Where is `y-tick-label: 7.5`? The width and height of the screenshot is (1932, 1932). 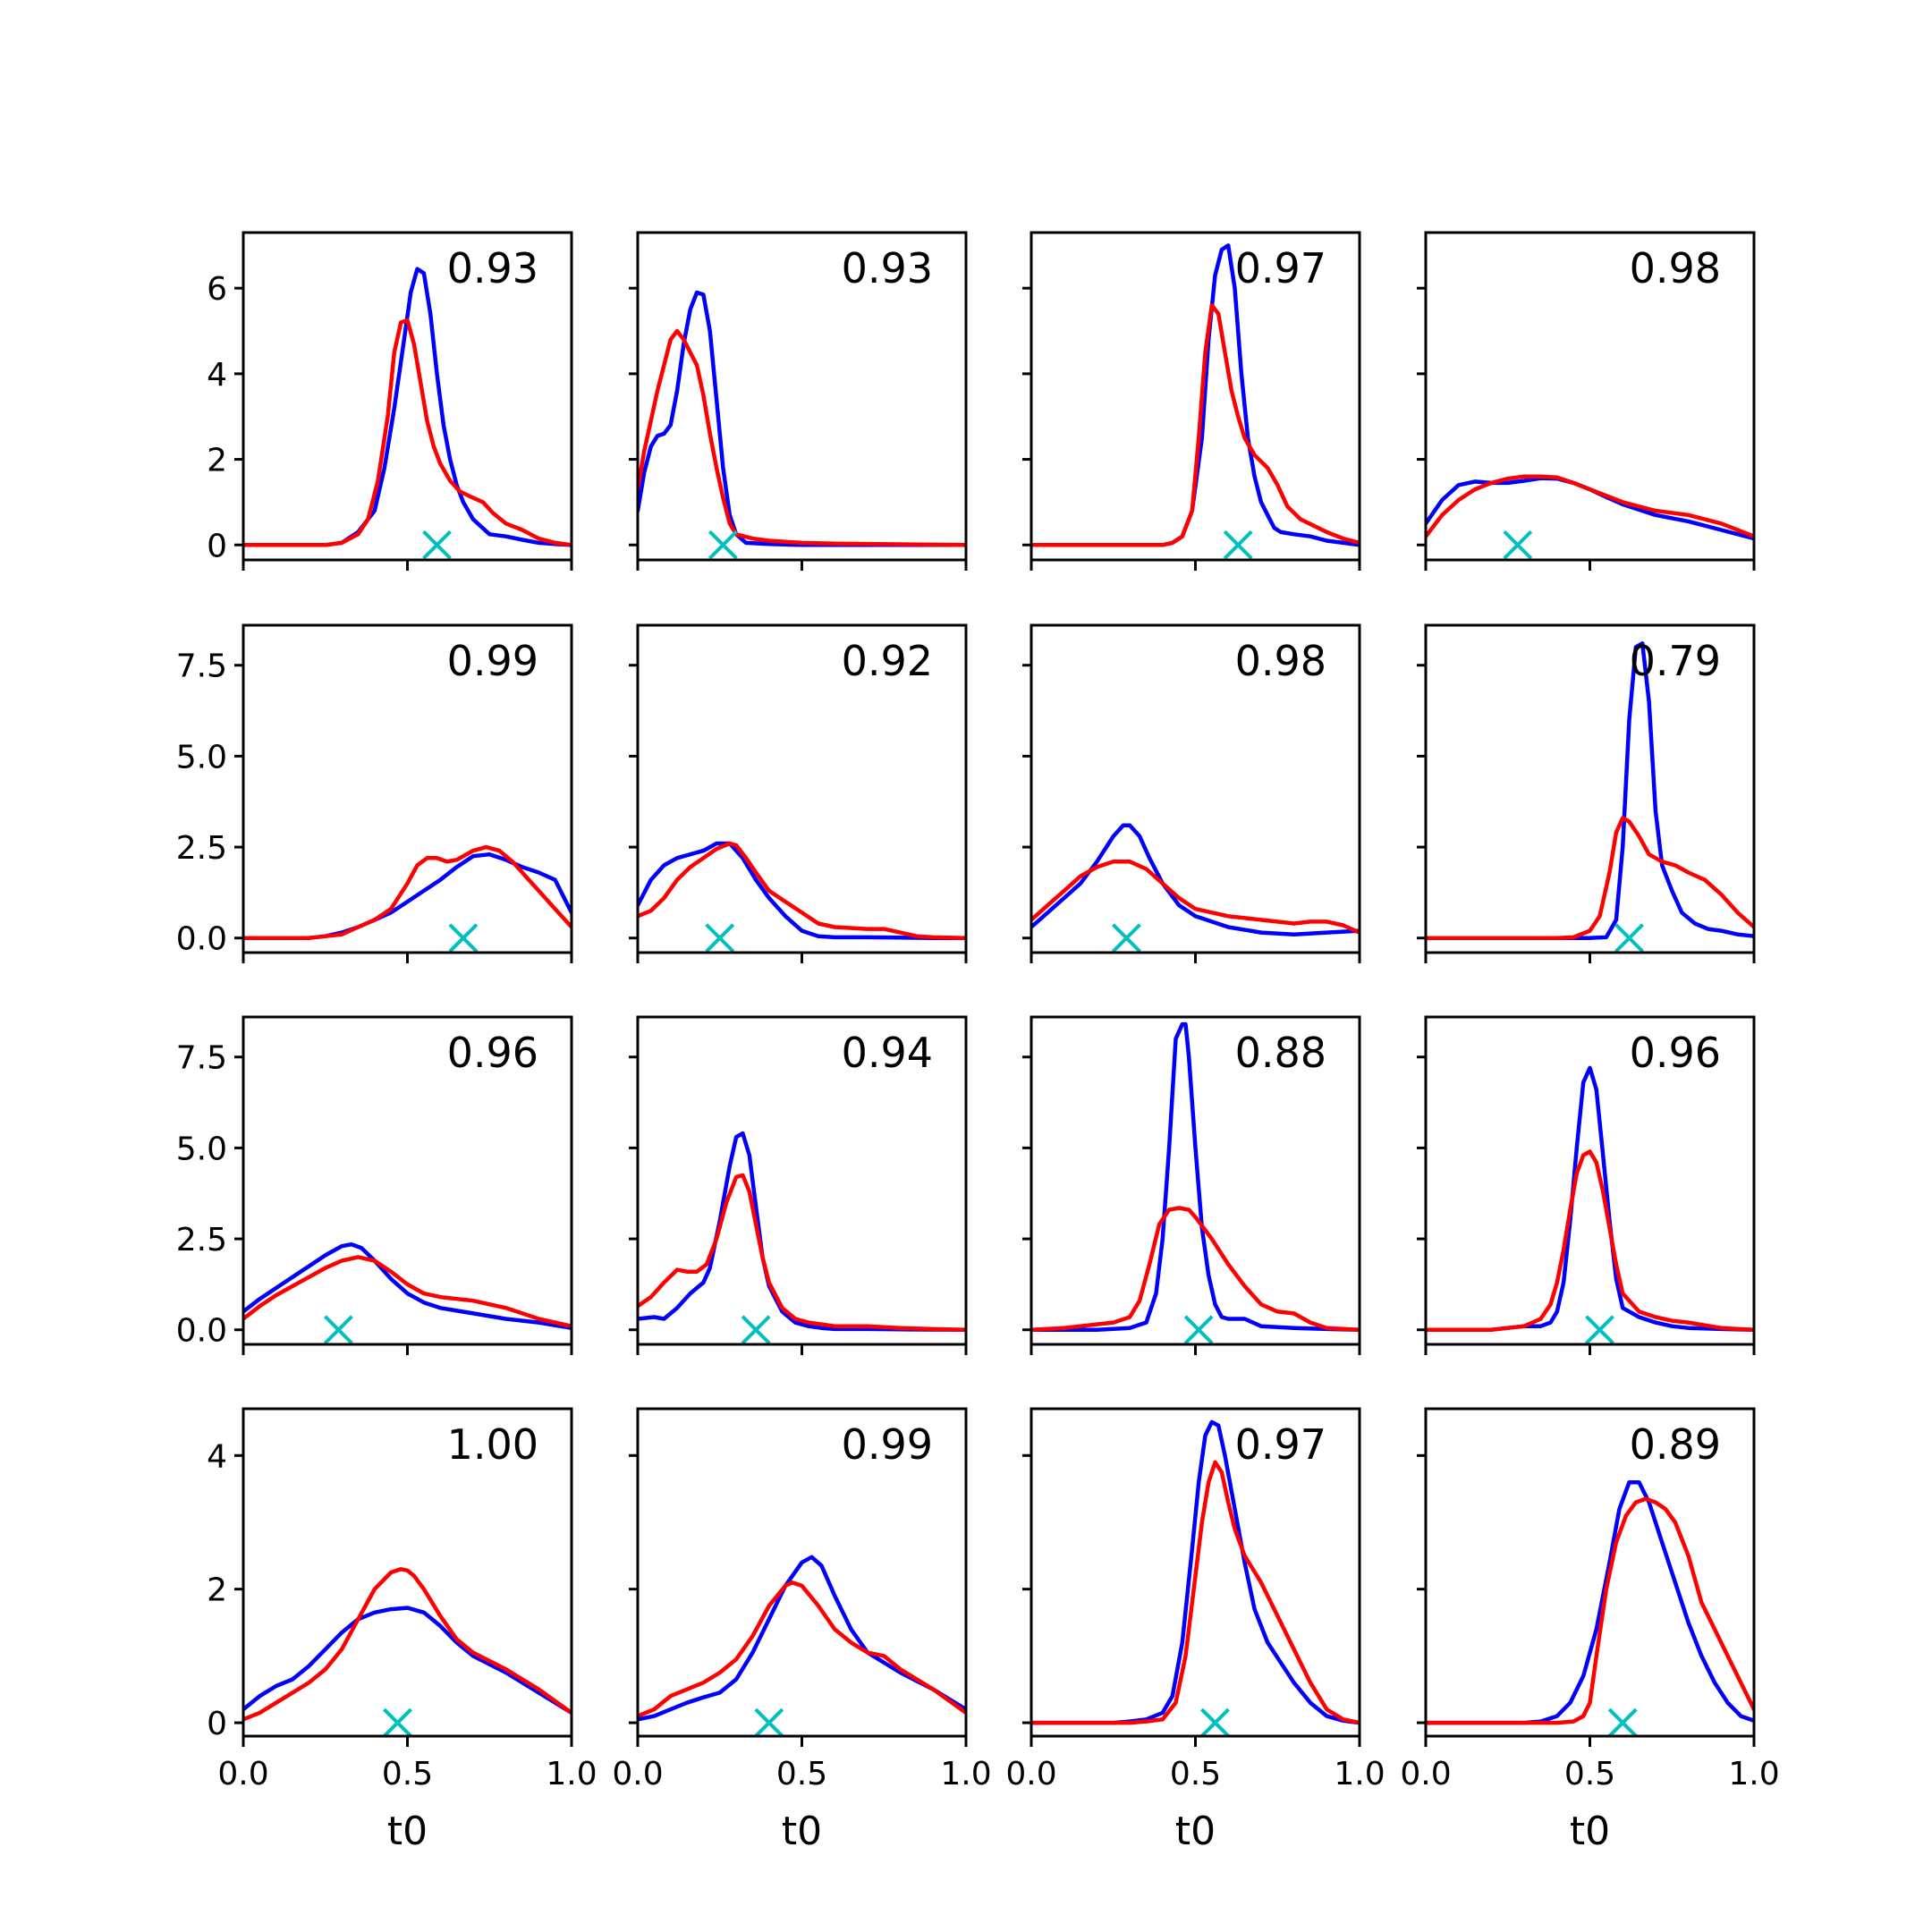
y-tick-label: 7.5 is located at coordinates (201, 666).